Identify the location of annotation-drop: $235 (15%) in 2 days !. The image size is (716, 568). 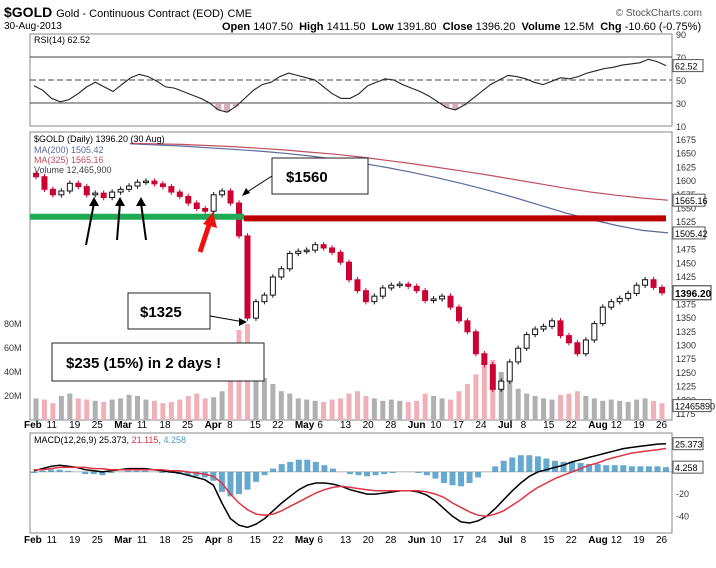
(143, 363).